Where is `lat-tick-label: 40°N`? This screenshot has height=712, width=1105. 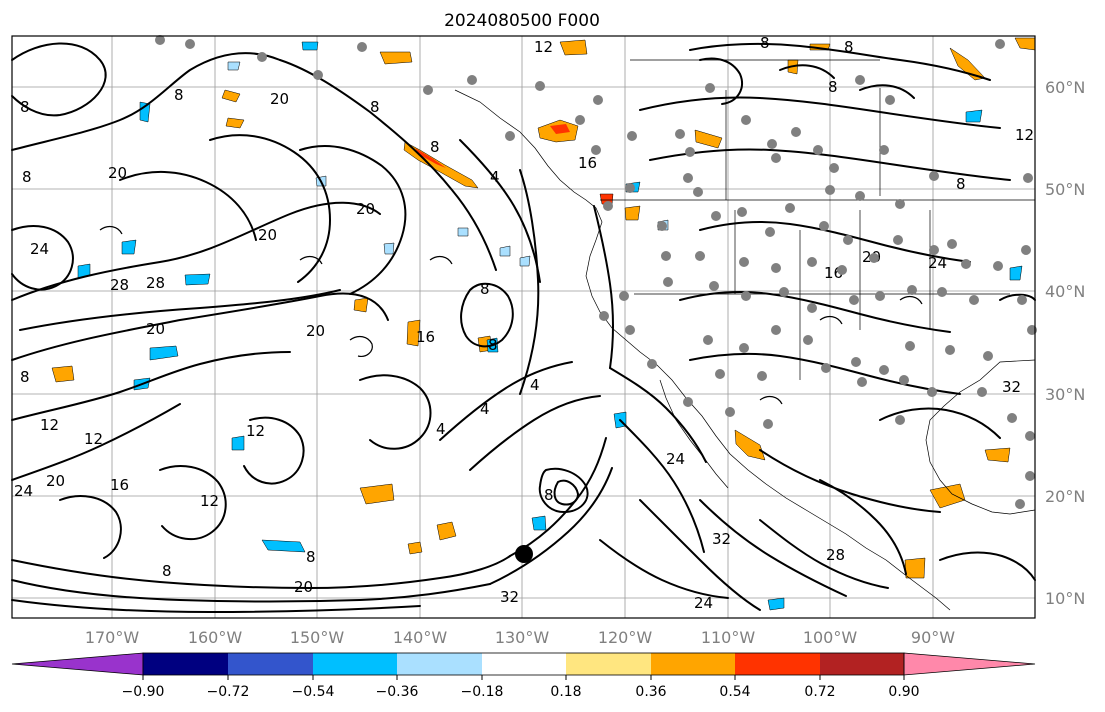 lat-tick-label: 40°N is located at coordinates (1065, 291).